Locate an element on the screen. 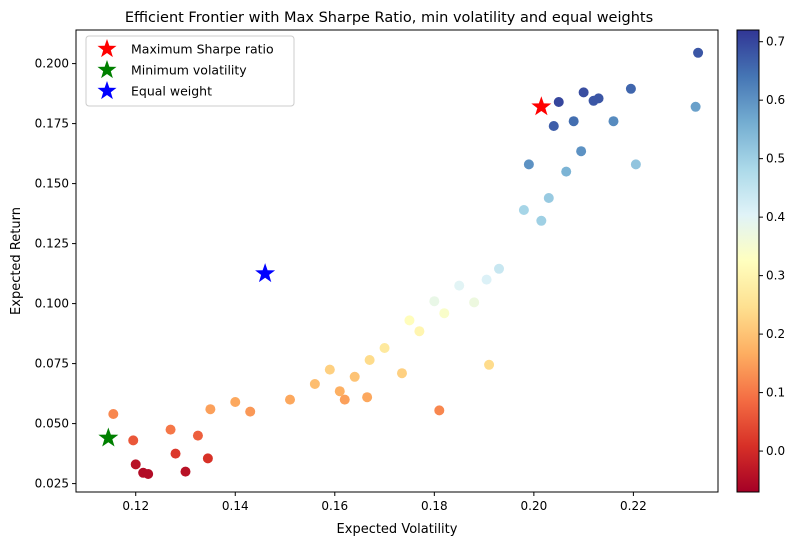 Image resolution: width=802 pixels, height=545 pixels. colorbar-gradient is located at coordinates (748, 261).